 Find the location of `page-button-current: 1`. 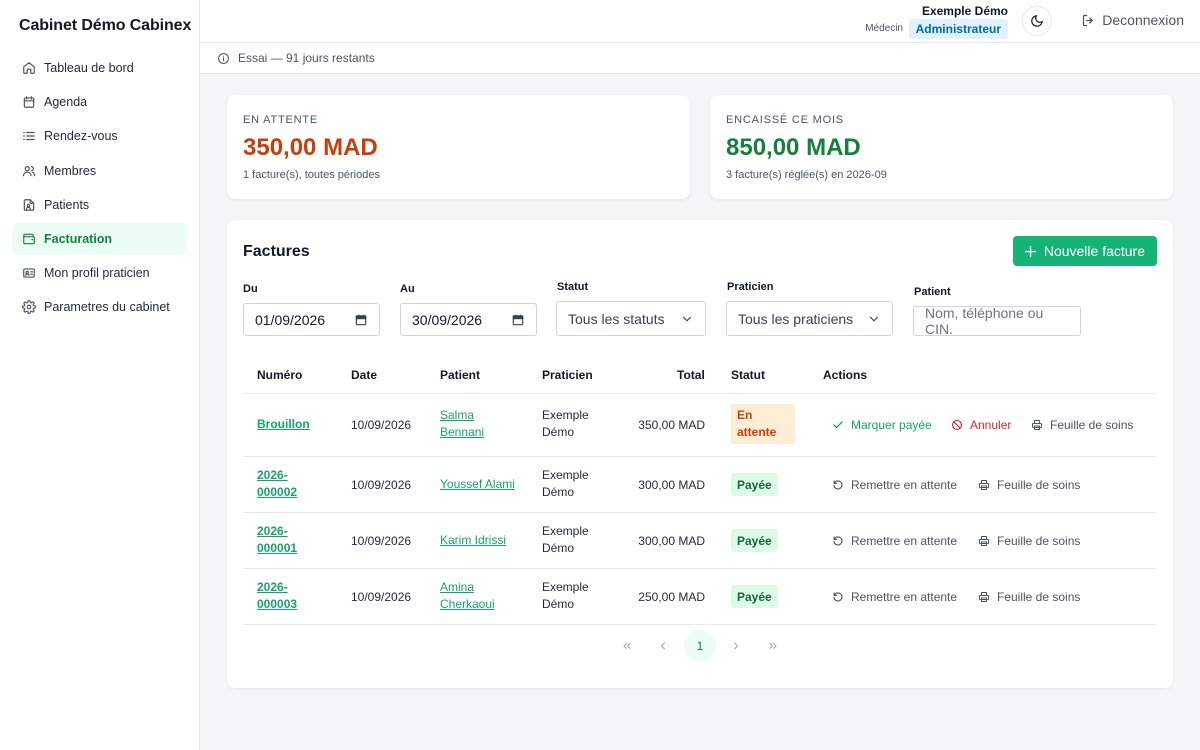

page-button-current: 1 is located at coordinates (700, 646).